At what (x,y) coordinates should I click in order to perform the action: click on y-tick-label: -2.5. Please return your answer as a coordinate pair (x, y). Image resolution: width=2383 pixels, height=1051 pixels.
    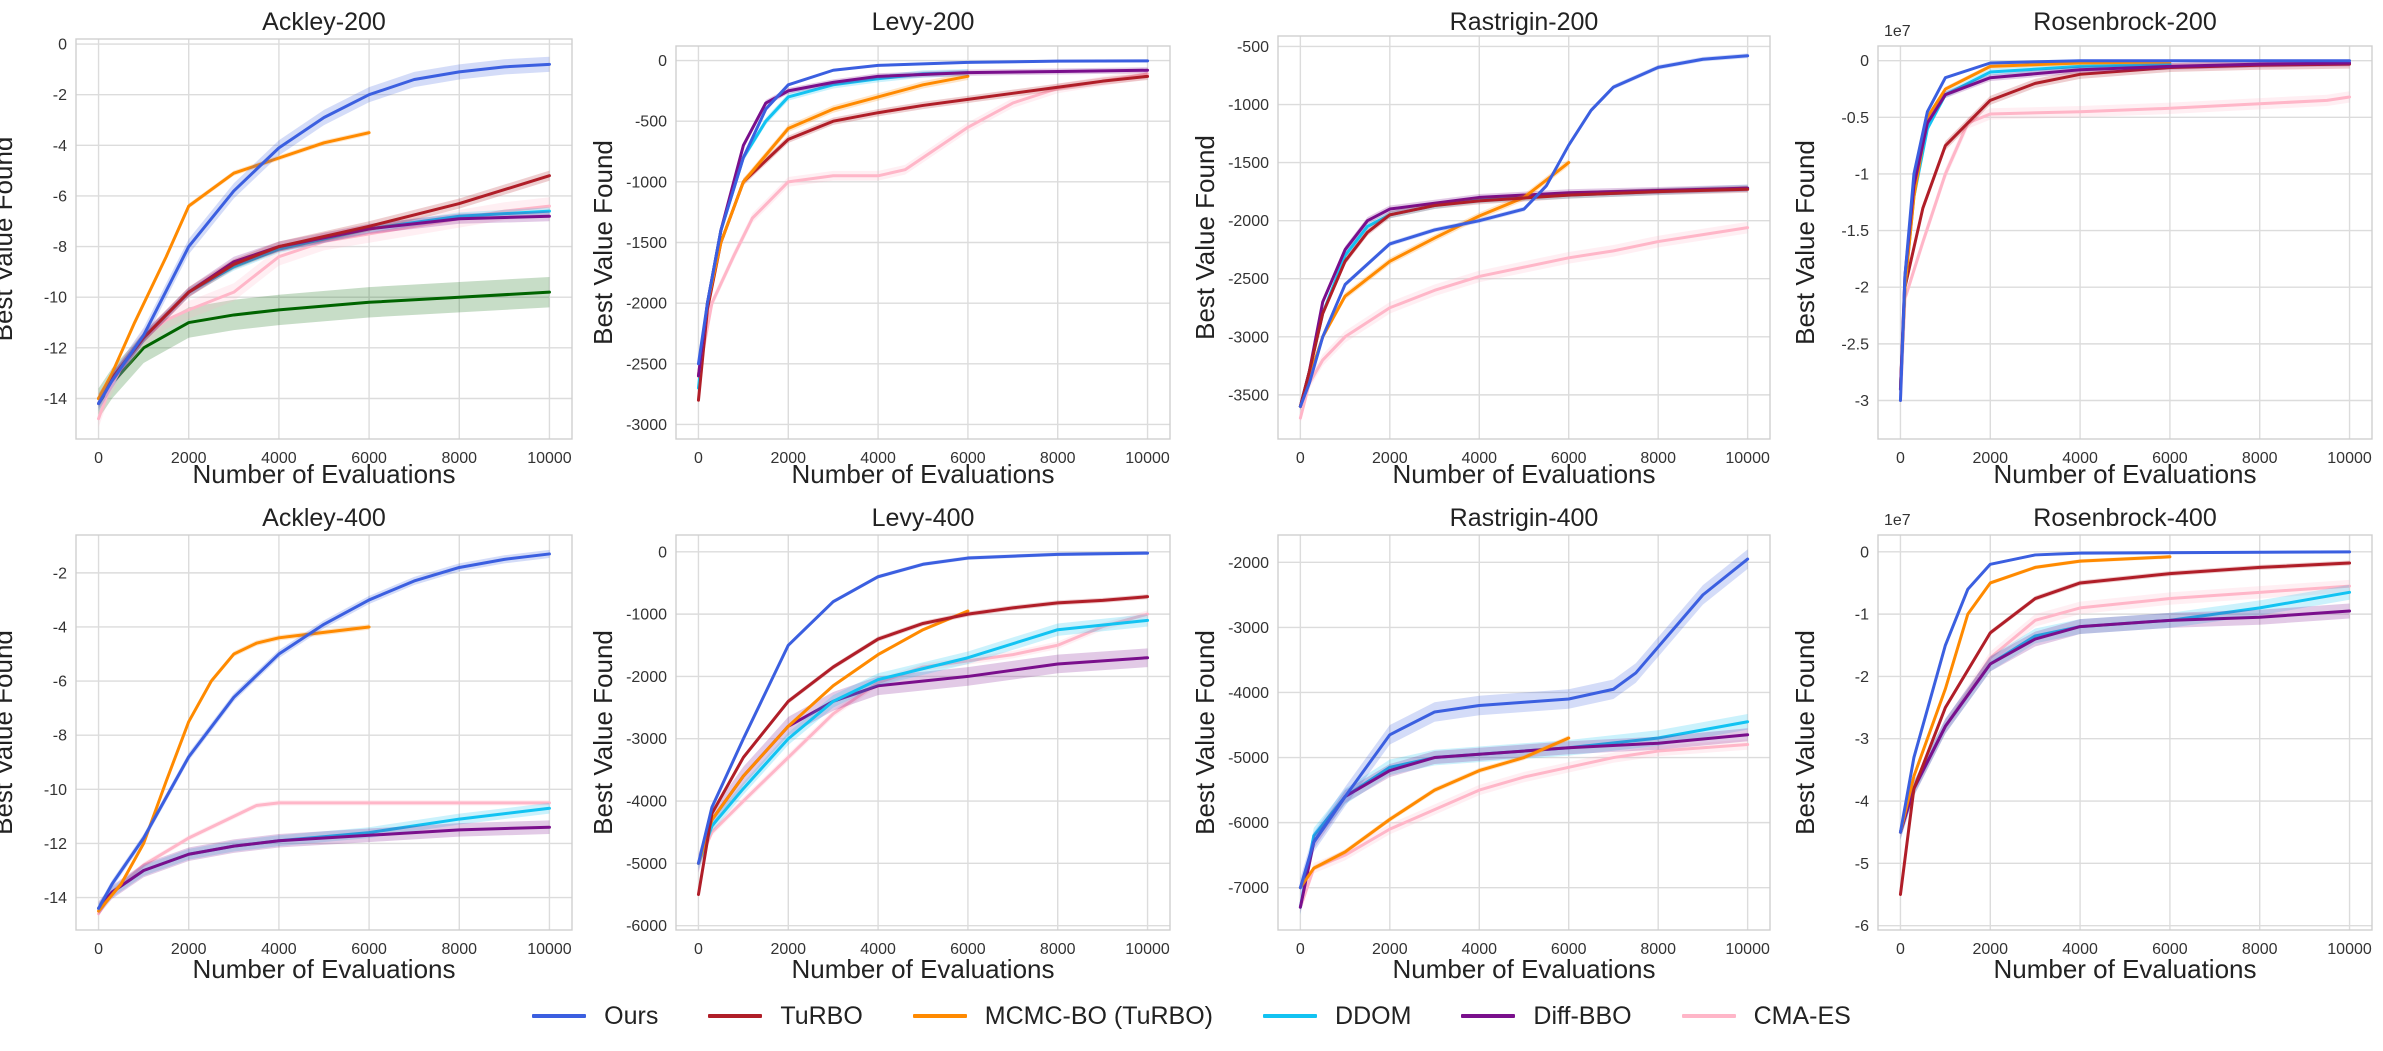
    Looking at the image, I should click on (1855, 344).